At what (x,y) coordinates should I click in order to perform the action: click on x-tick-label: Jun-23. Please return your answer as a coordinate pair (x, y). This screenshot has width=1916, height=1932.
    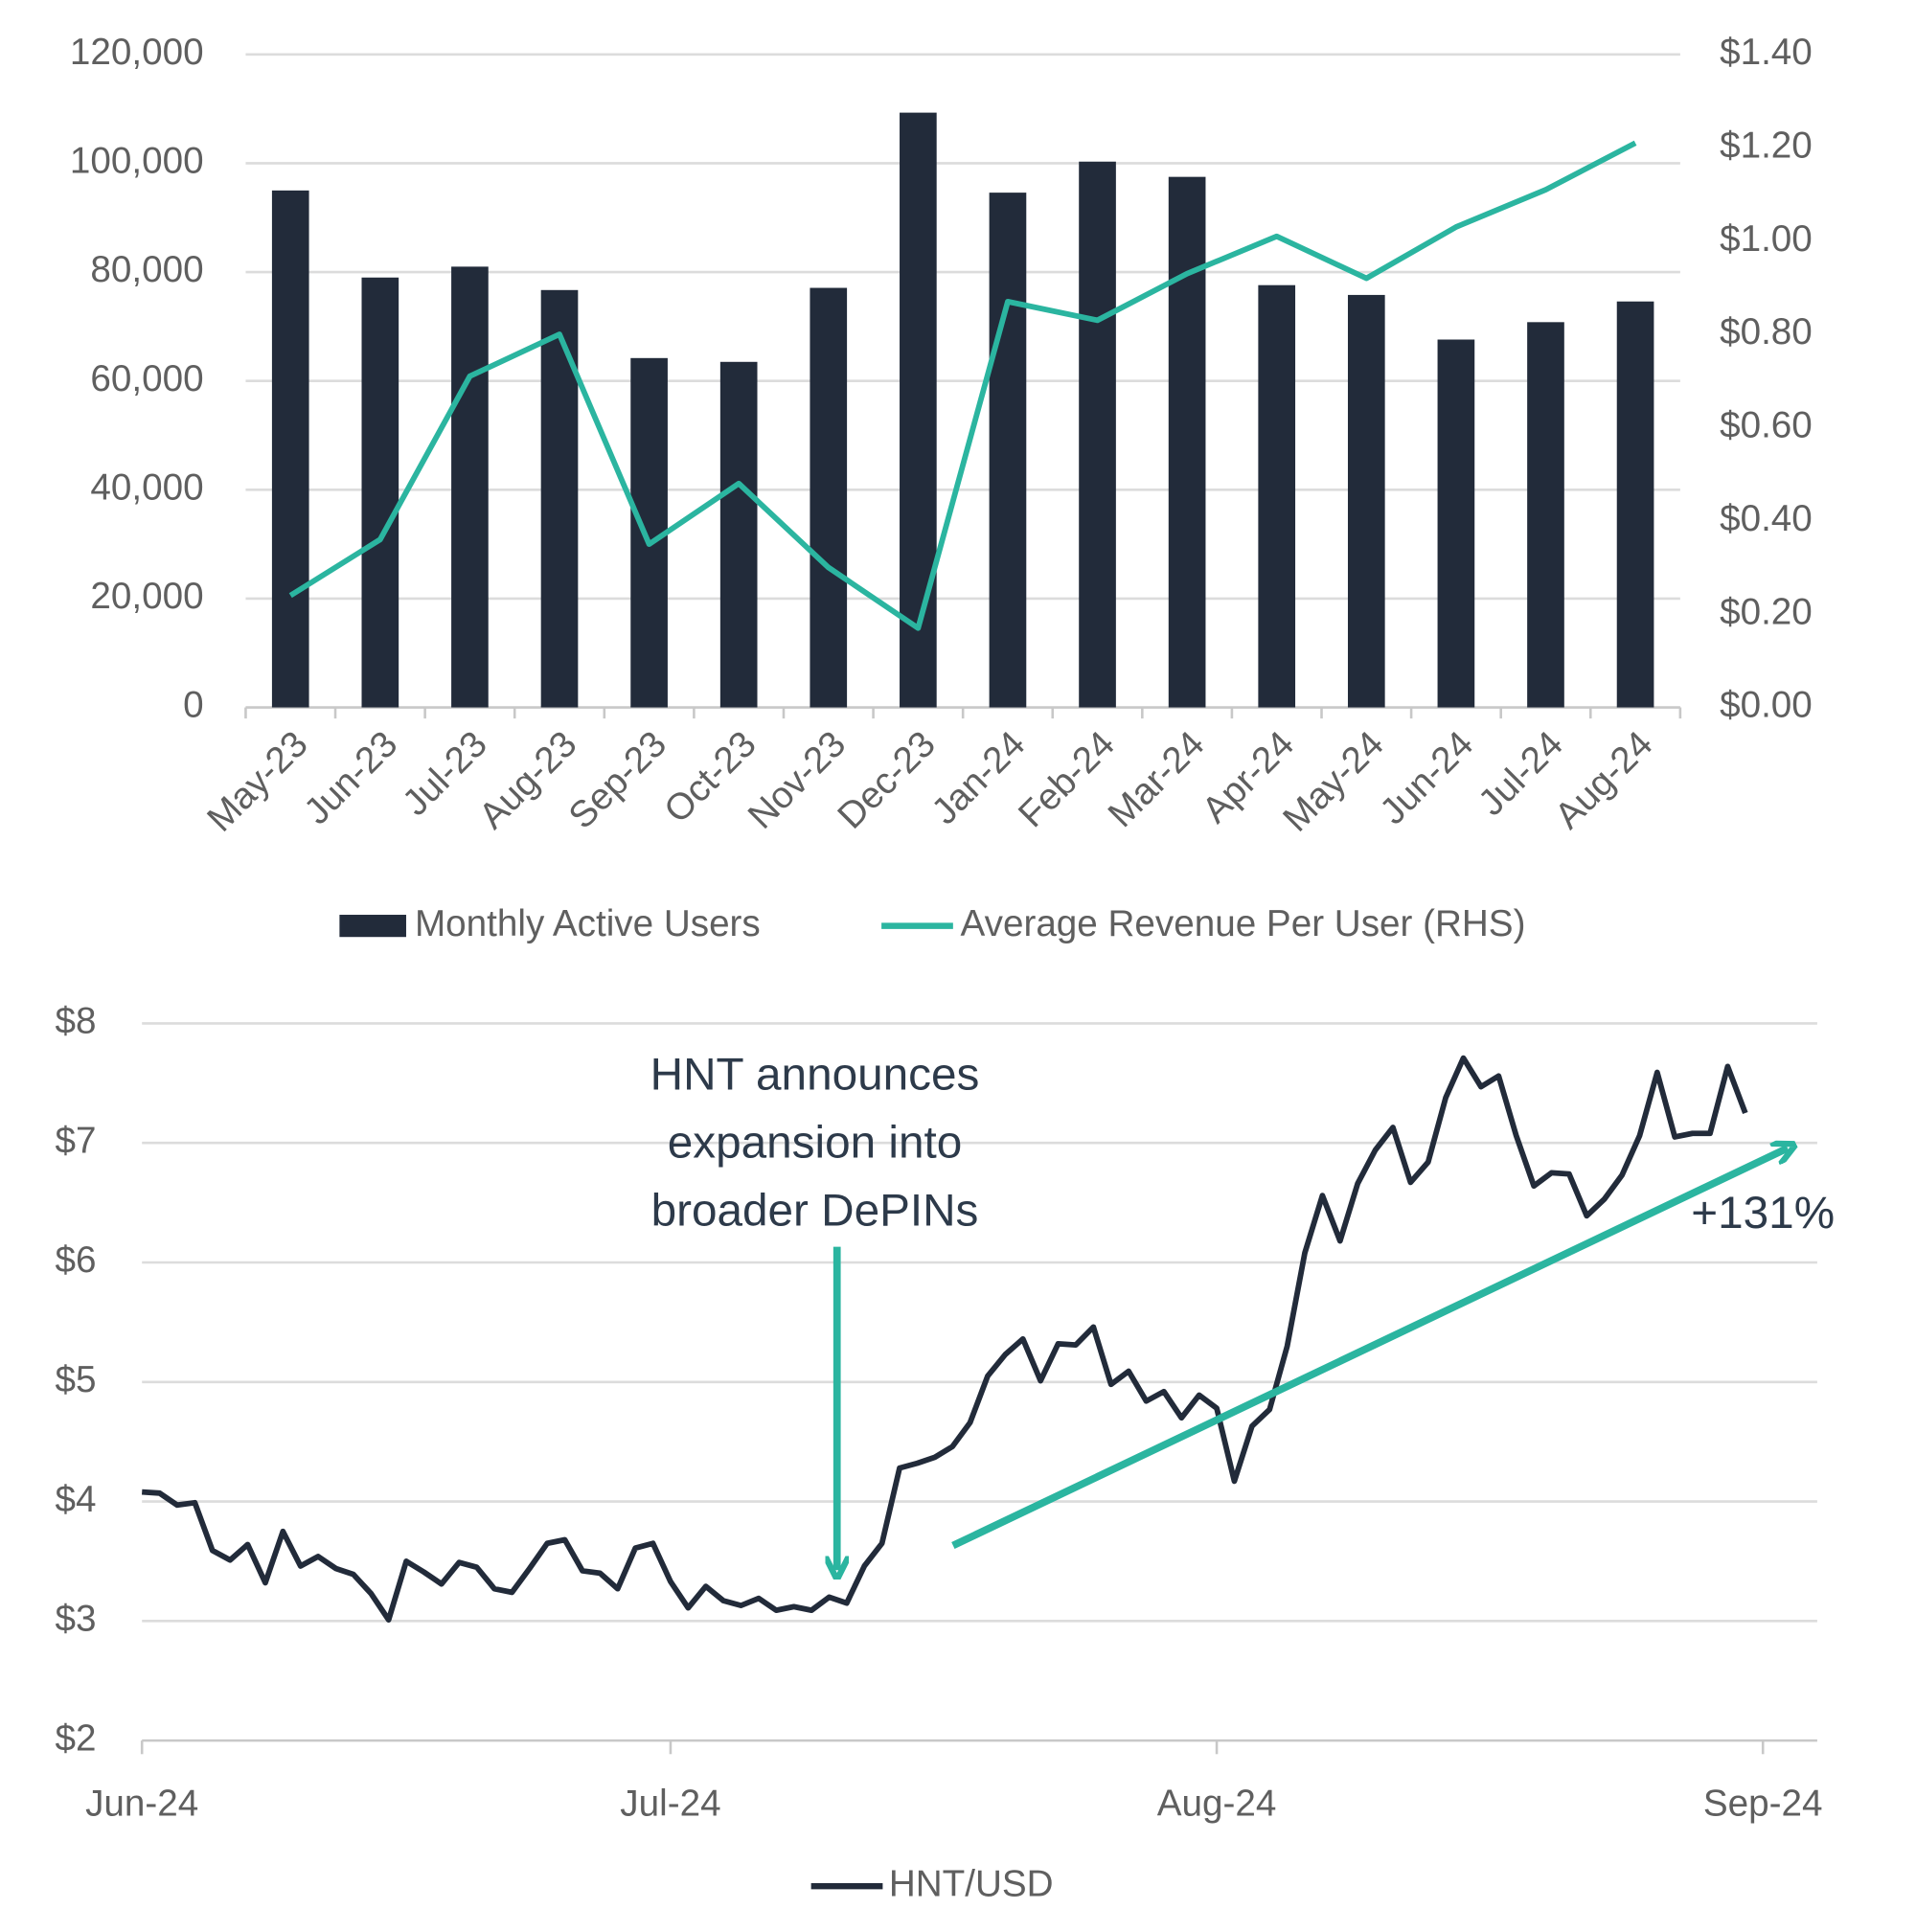
    Looking at the image, I should click on (351, 777).